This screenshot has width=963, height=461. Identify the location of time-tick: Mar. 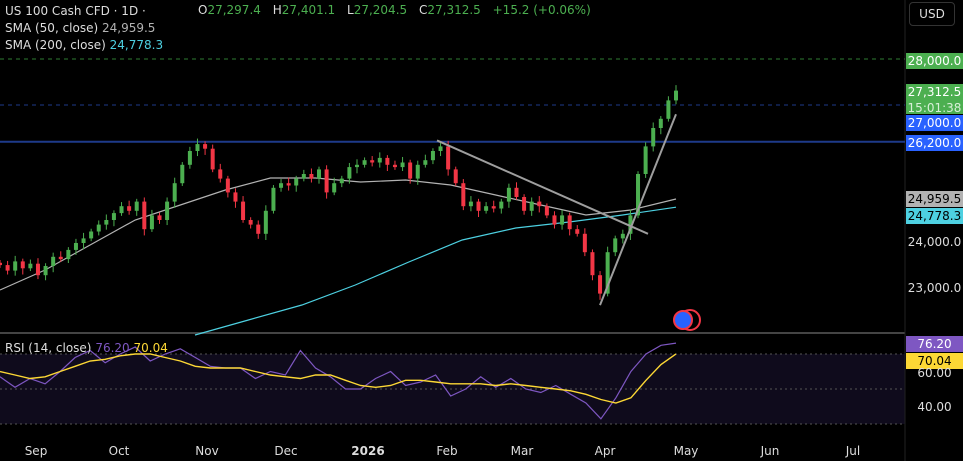
(522, 451).